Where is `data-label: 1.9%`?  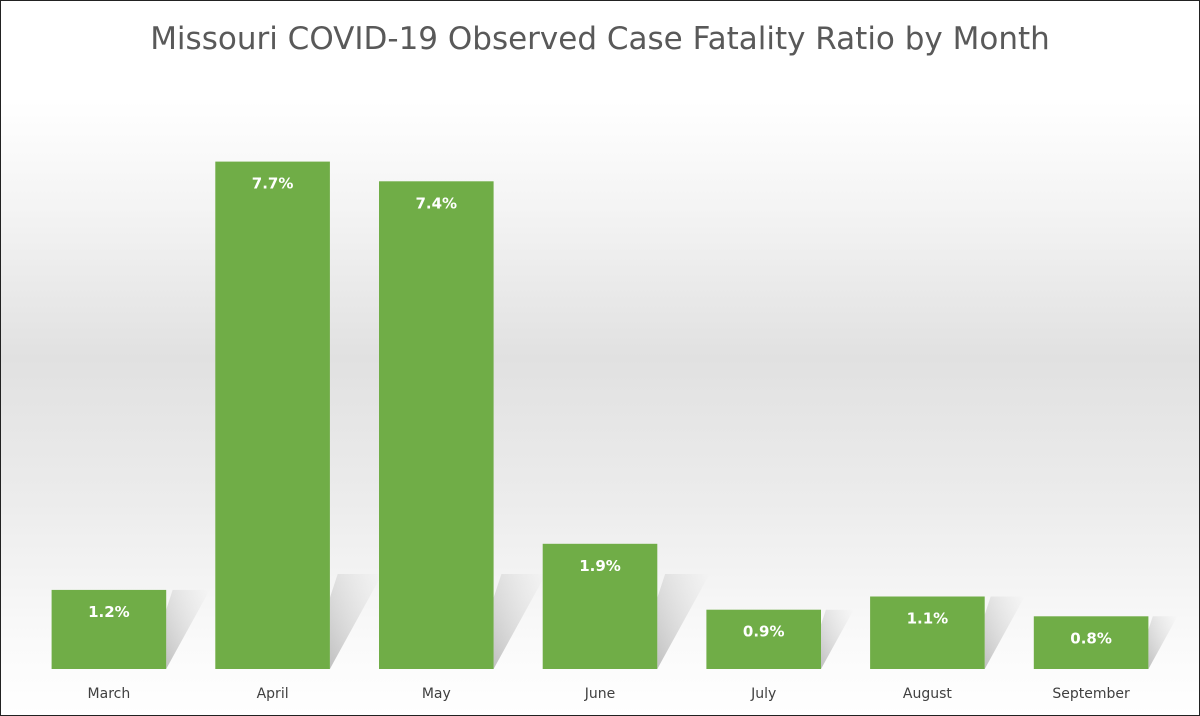
data-label: 1.9% is located at coordinates (600, 566).